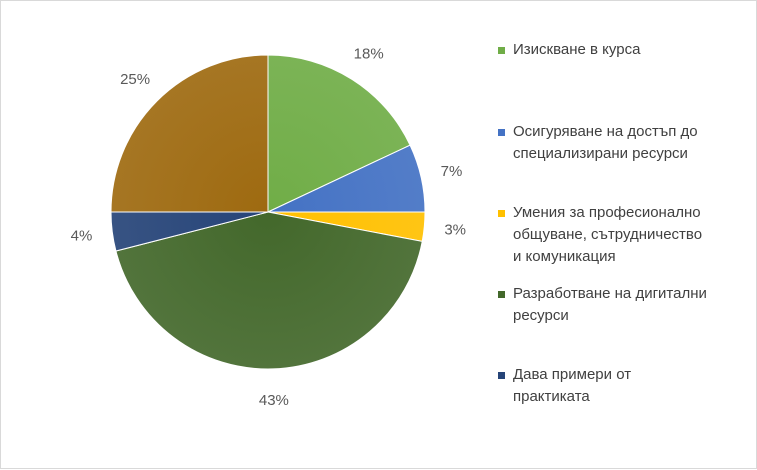  Describe the element at coordinates (541, 315) in the screenshot. I see `legend-label-line: ресурси` at that location.